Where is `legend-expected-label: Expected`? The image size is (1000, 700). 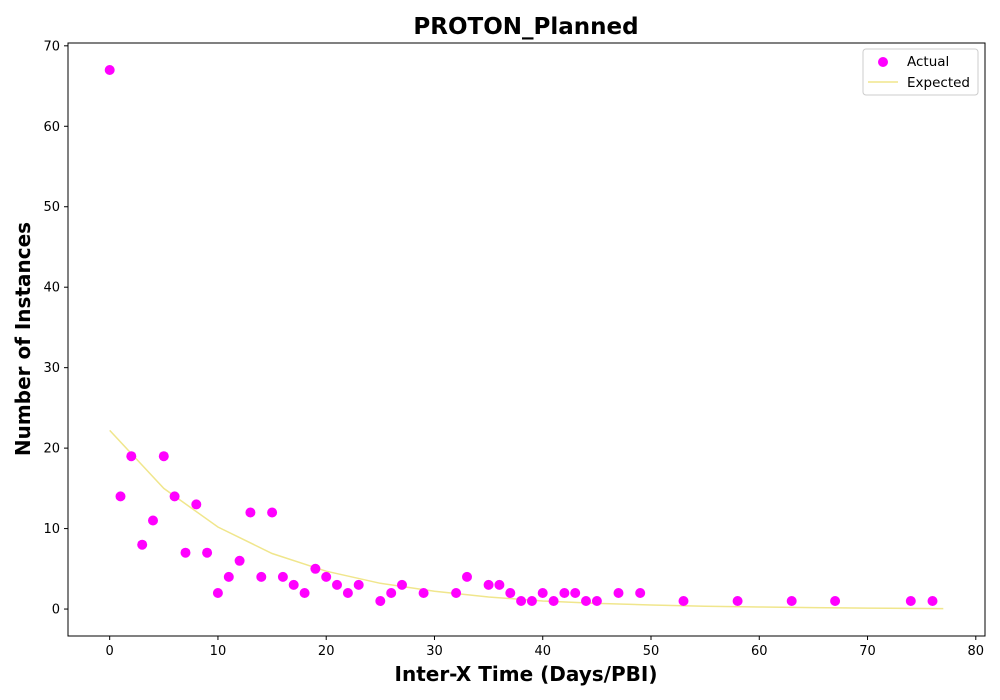
legend-expected-label: Expected is located at coordinates (938, 83).